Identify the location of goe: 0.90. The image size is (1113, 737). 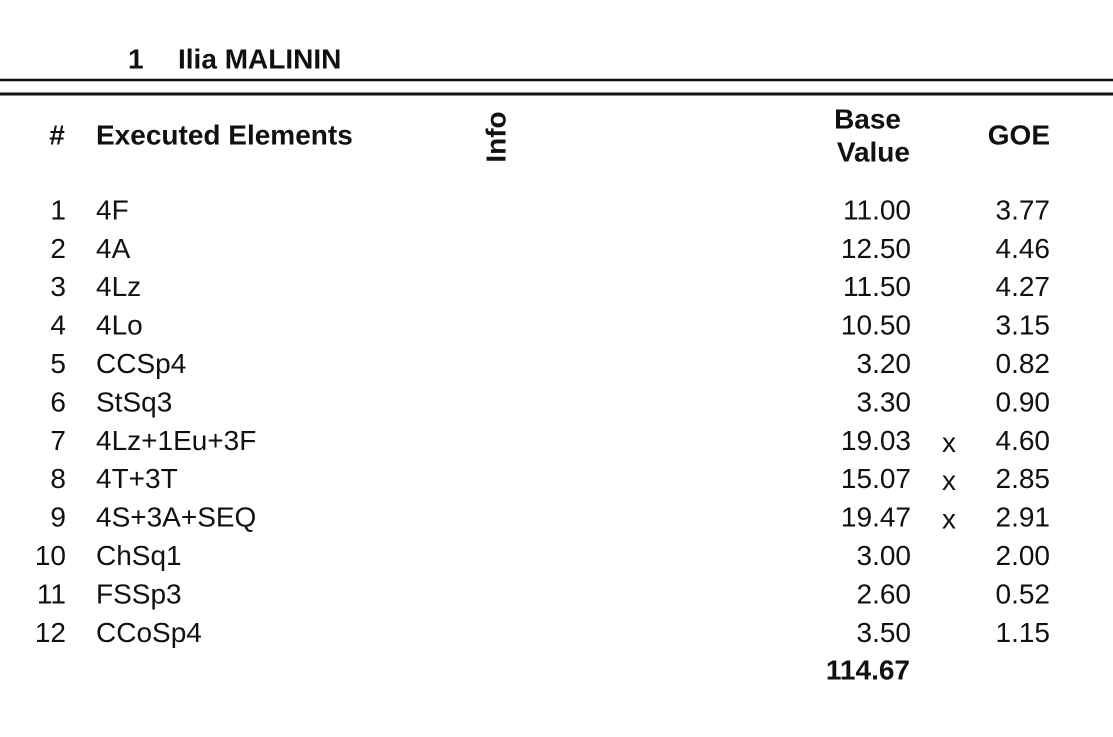
(1023, 401).